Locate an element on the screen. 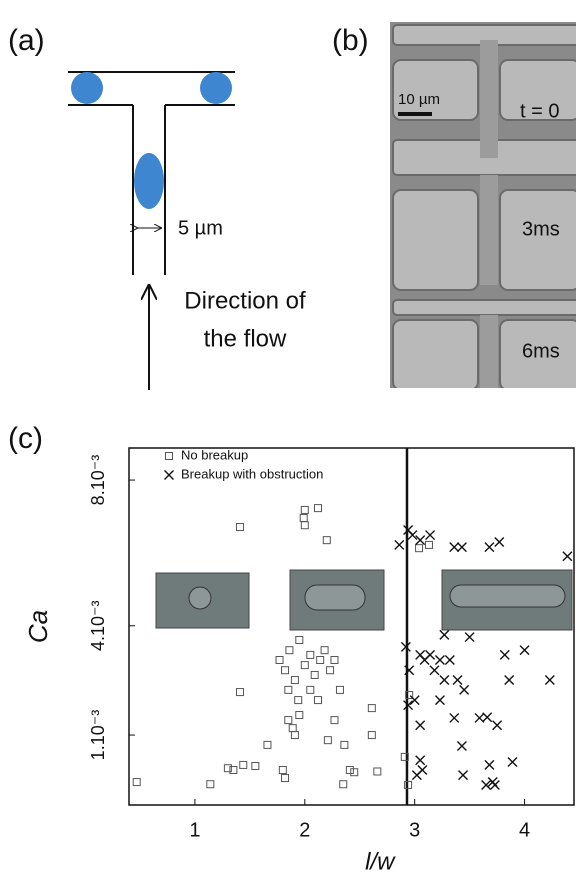 The width and height of the screenshot is (576, 884). x-axis-label: l/w is located at coordinates (380, 861).